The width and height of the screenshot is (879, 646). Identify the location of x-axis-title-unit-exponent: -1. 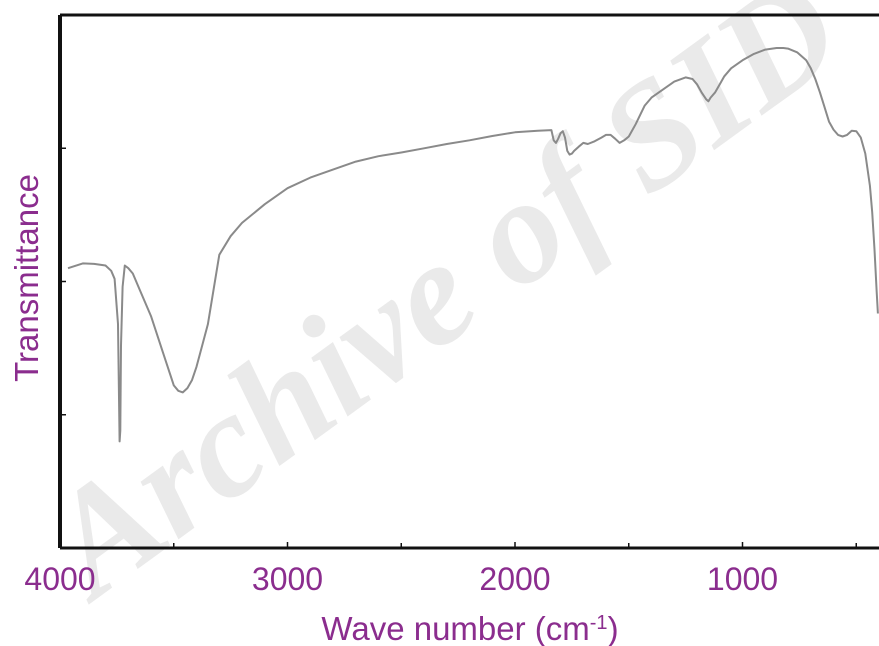
(599, 623).